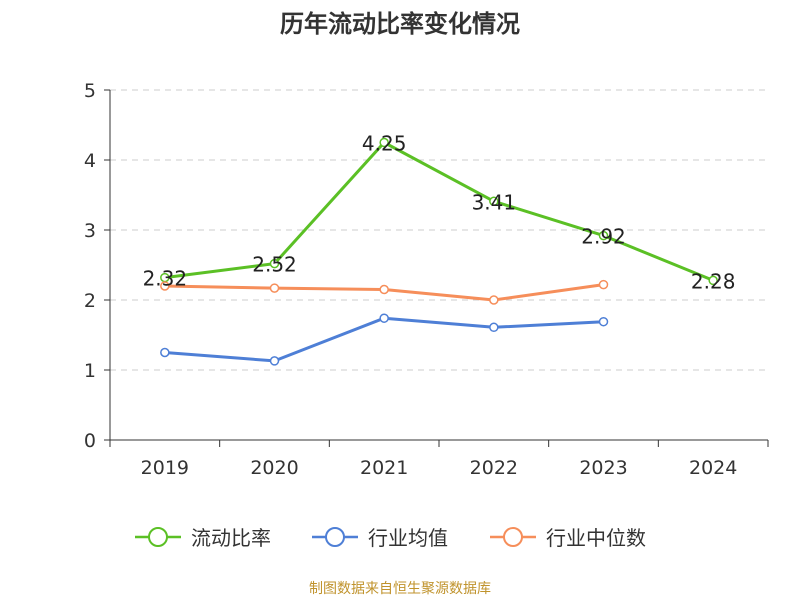 The width and height of the screenshot is (800, 600). Describe the element at coordinates (90, 91) in the screenshot. I see `y-tick-label: 5` at that location.